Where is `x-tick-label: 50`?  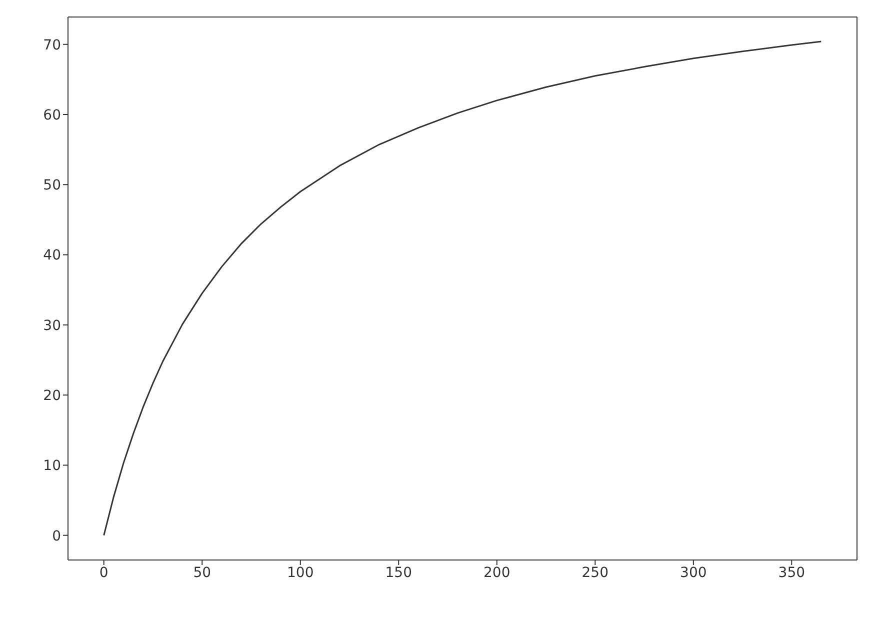
x-tick-label: 50 is located at coordinates (202, 572).